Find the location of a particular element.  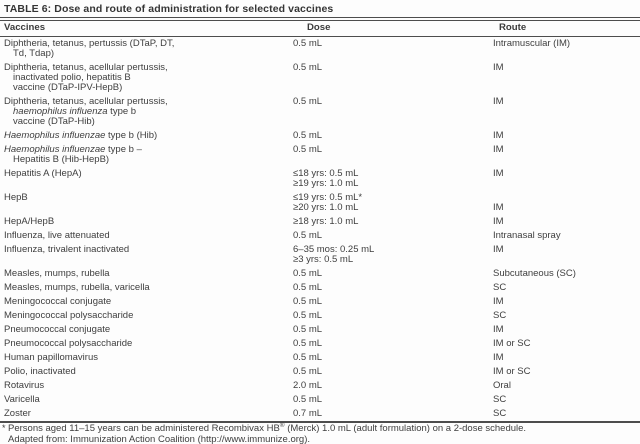

route-cell: IM or SC is located at coordinates (563, 372).